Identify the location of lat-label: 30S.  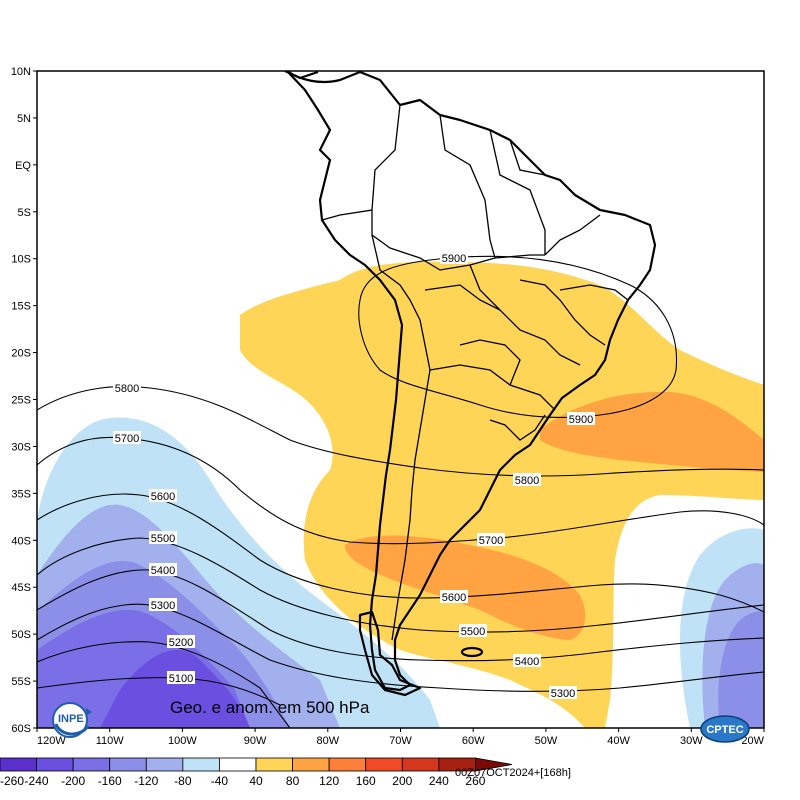
(21, 447).